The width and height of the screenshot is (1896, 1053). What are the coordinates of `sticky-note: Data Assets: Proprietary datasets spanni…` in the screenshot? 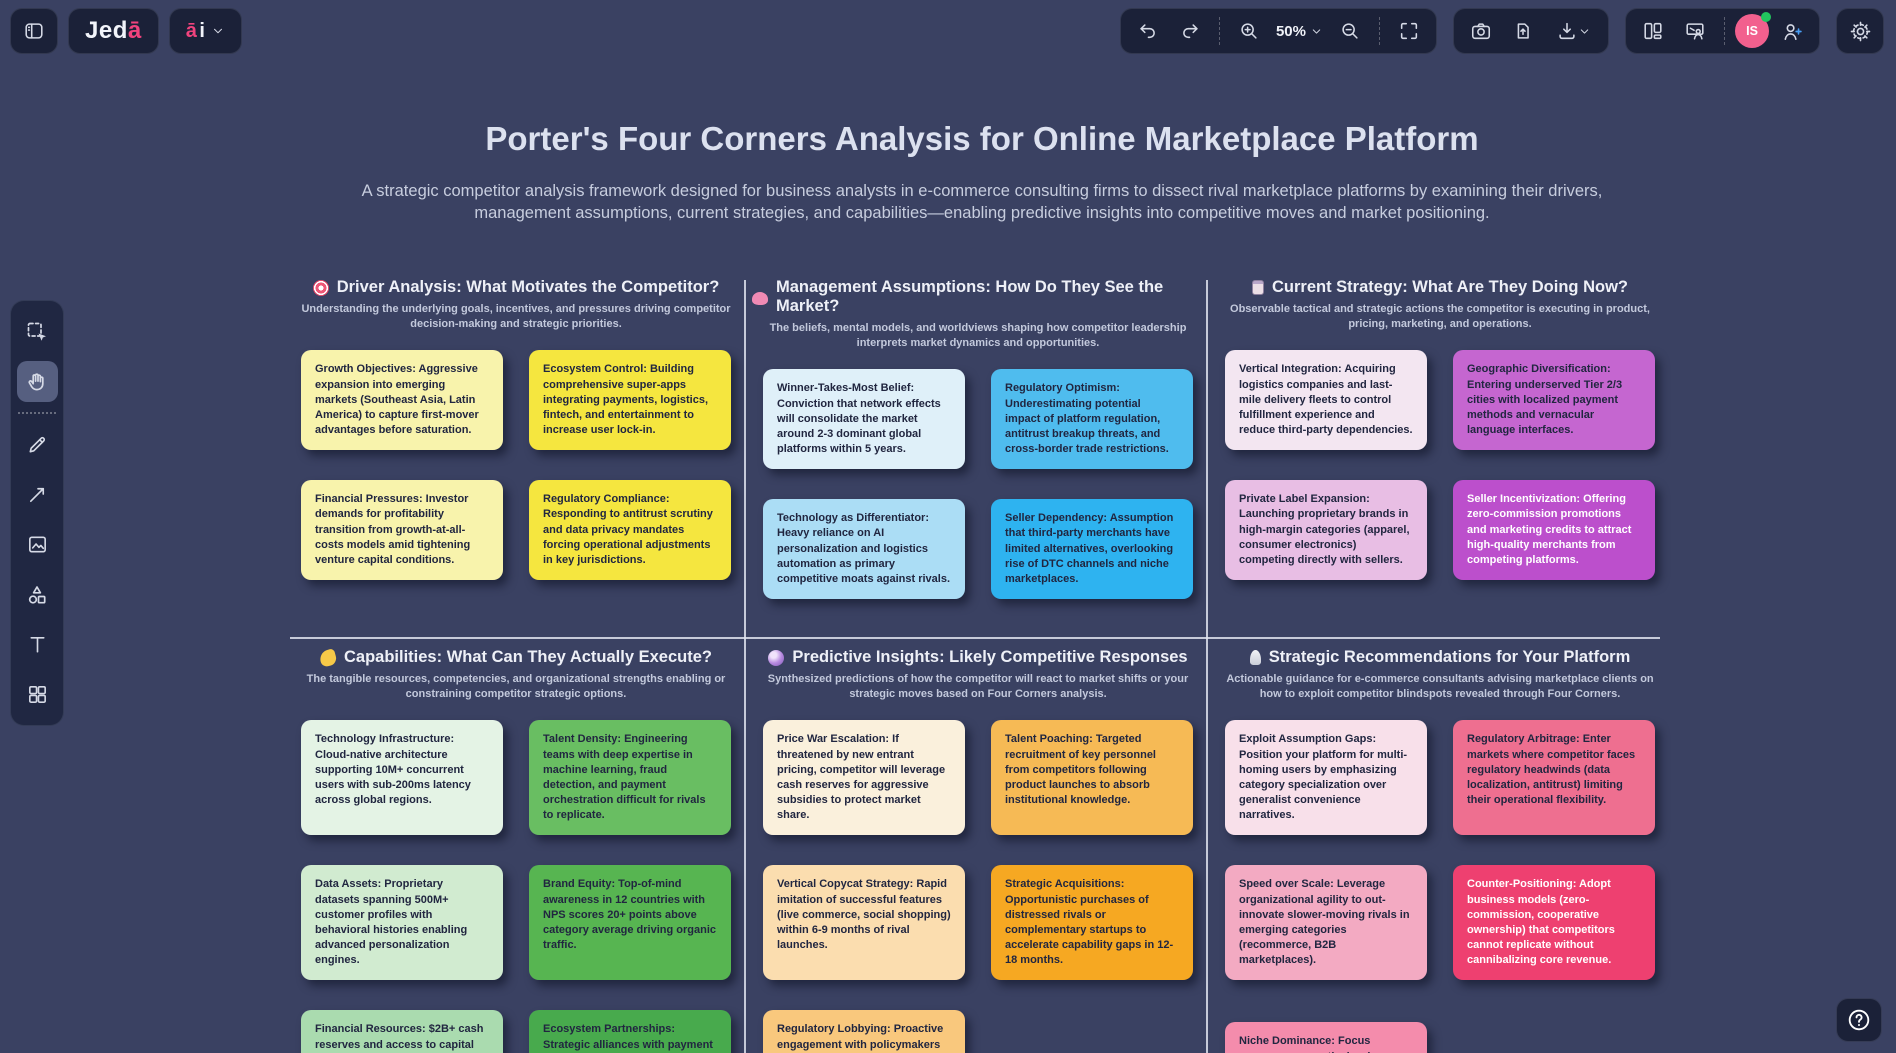 It's located at (402, 923).